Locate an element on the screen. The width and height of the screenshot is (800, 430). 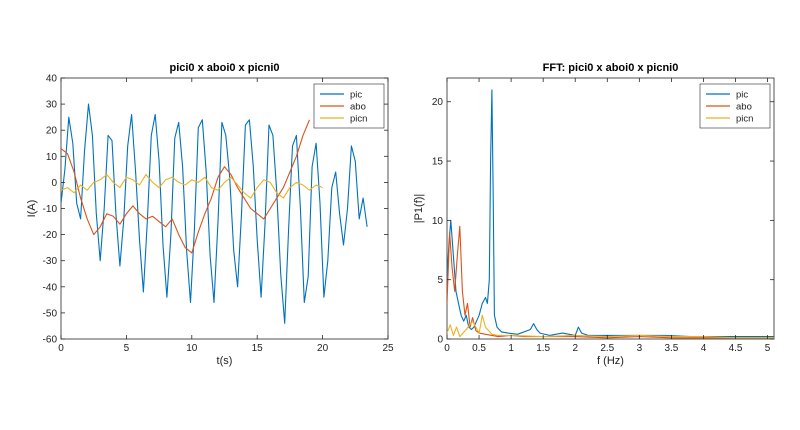
x-tick-label: 25 is located at coordinates (388, 348).